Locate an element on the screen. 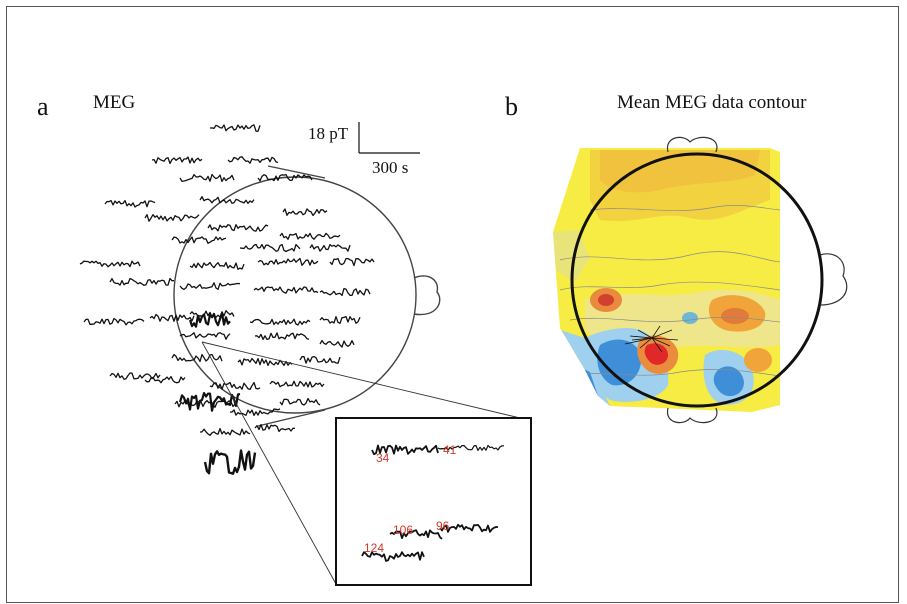  scale-time-label: 300 s is located at coordinates (390, 167).